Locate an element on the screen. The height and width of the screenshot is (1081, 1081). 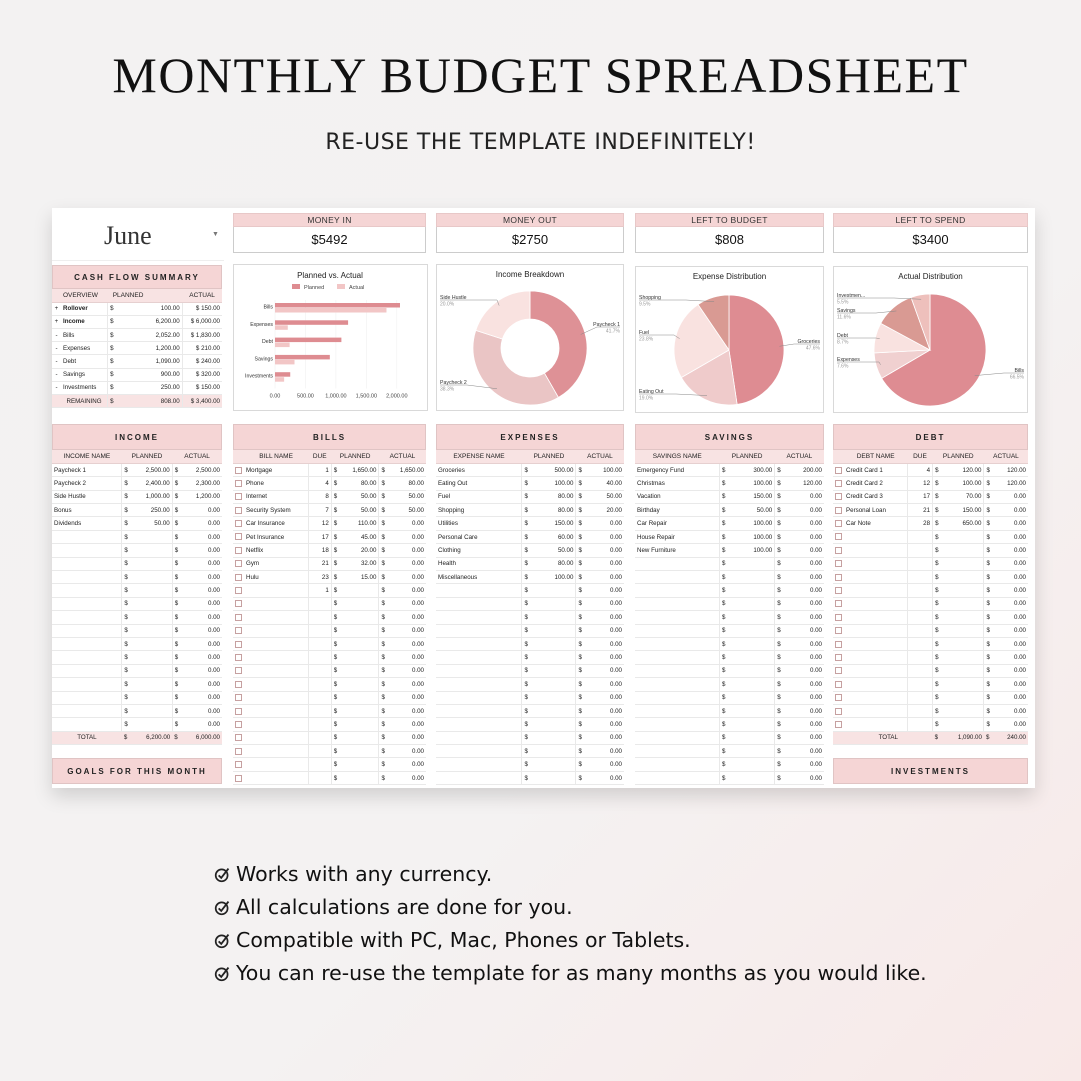
planned-value: 1,090.00 is located at coordinates (165, 361).